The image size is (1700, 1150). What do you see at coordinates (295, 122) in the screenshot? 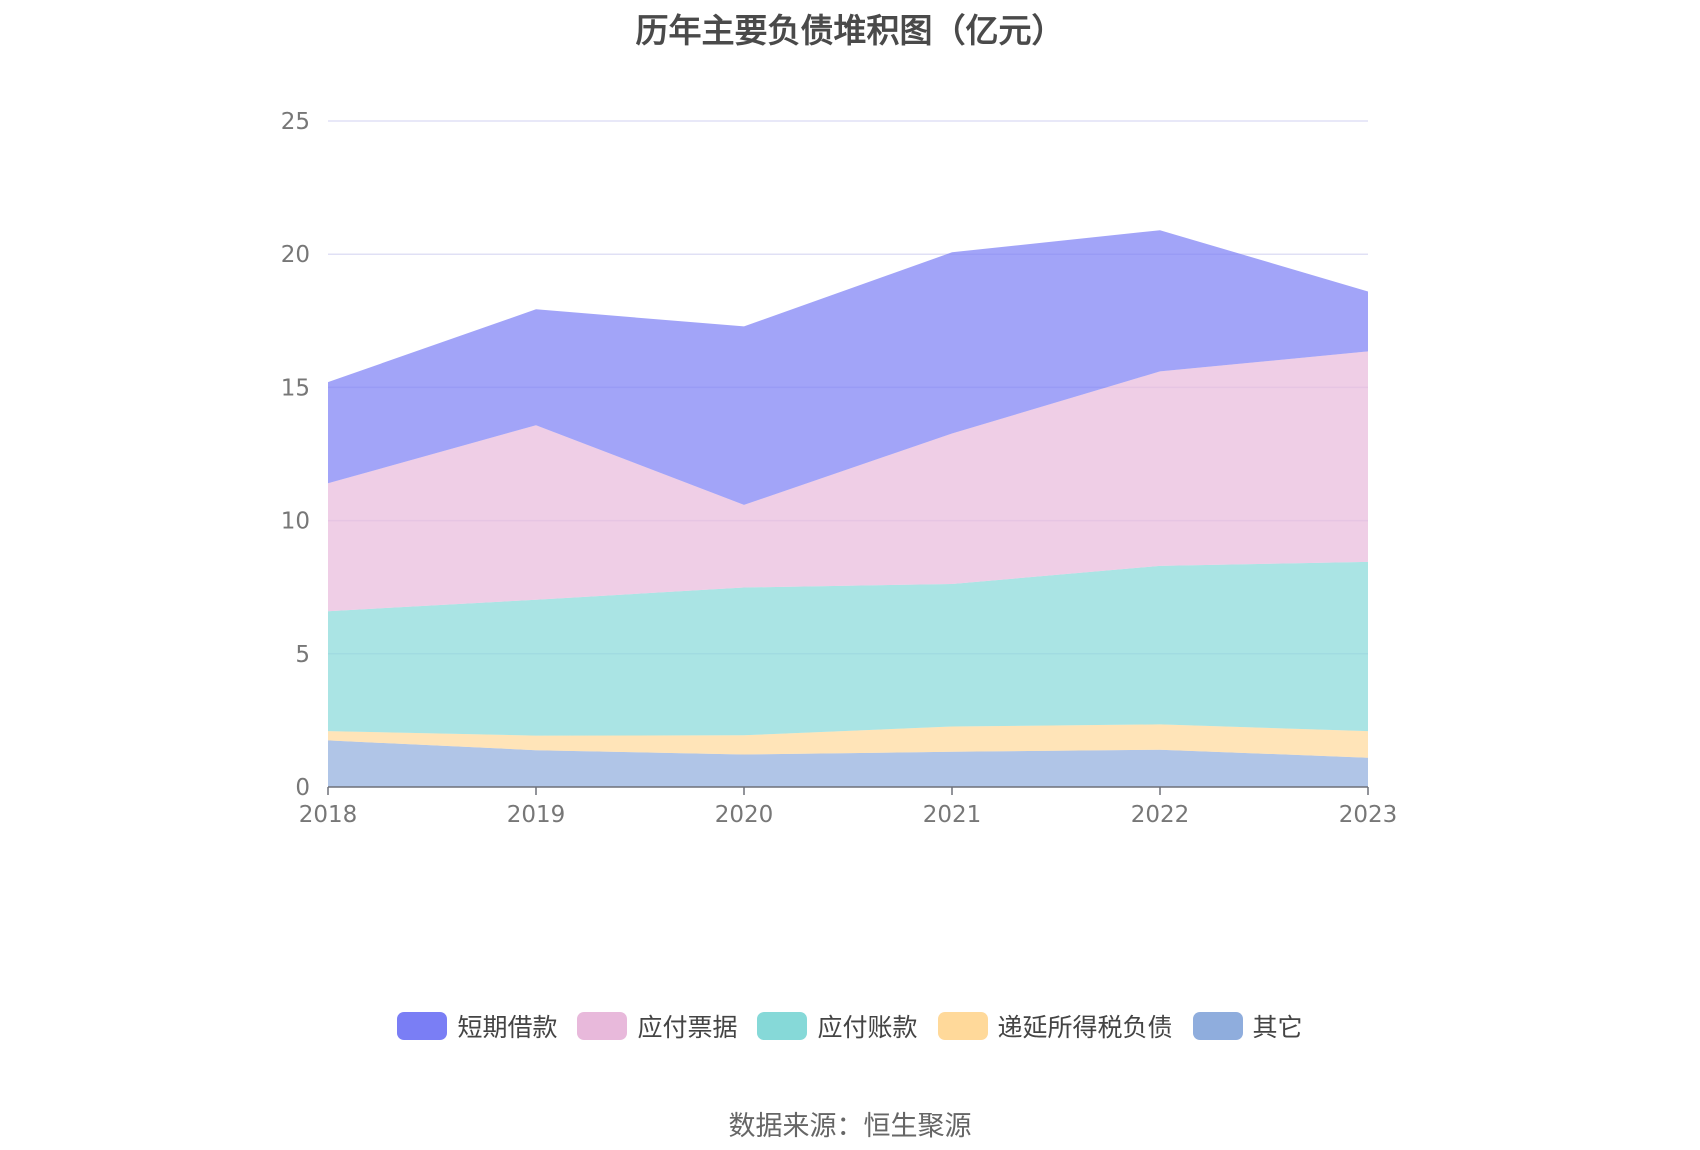
I see `y-tick-label: 25` at bounding box center [295, 122].